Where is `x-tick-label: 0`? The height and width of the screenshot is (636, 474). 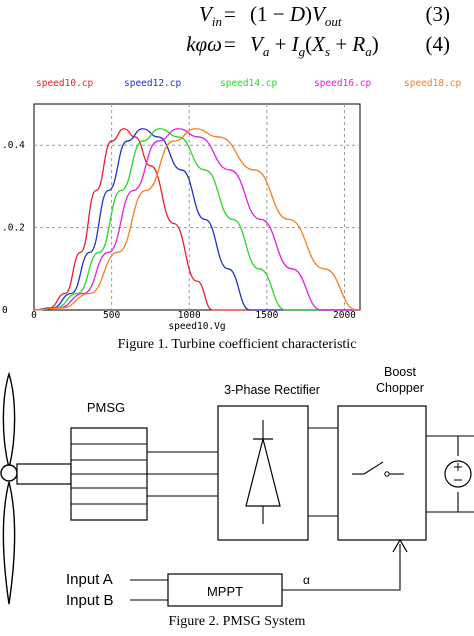
x-tick-label: 0 is located at coordinates (34, 315).